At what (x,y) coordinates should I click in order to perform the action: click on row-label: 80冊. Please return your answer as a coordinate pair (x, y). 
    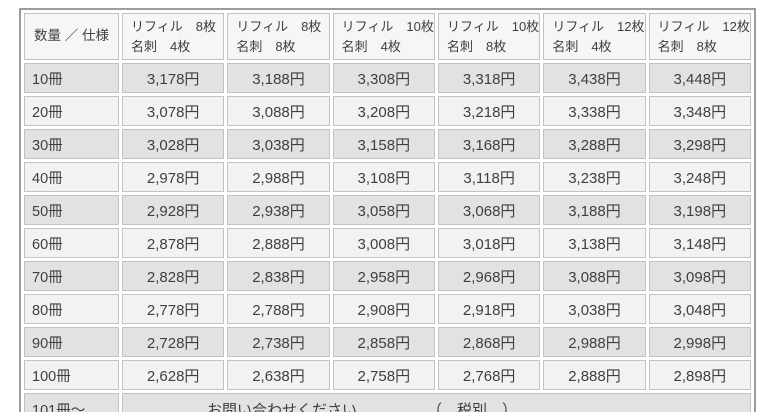
    Looking at the image, I should click on (71, 309).